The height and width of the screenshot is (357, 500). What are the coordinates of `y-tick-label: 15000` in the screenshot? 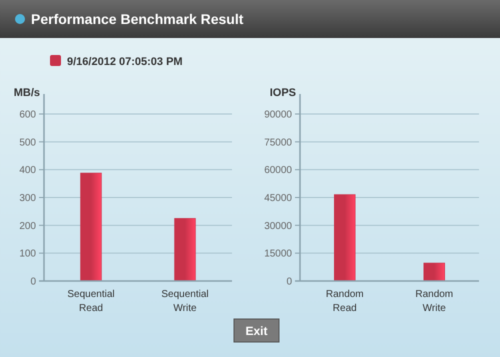 It's located at (278, 254).